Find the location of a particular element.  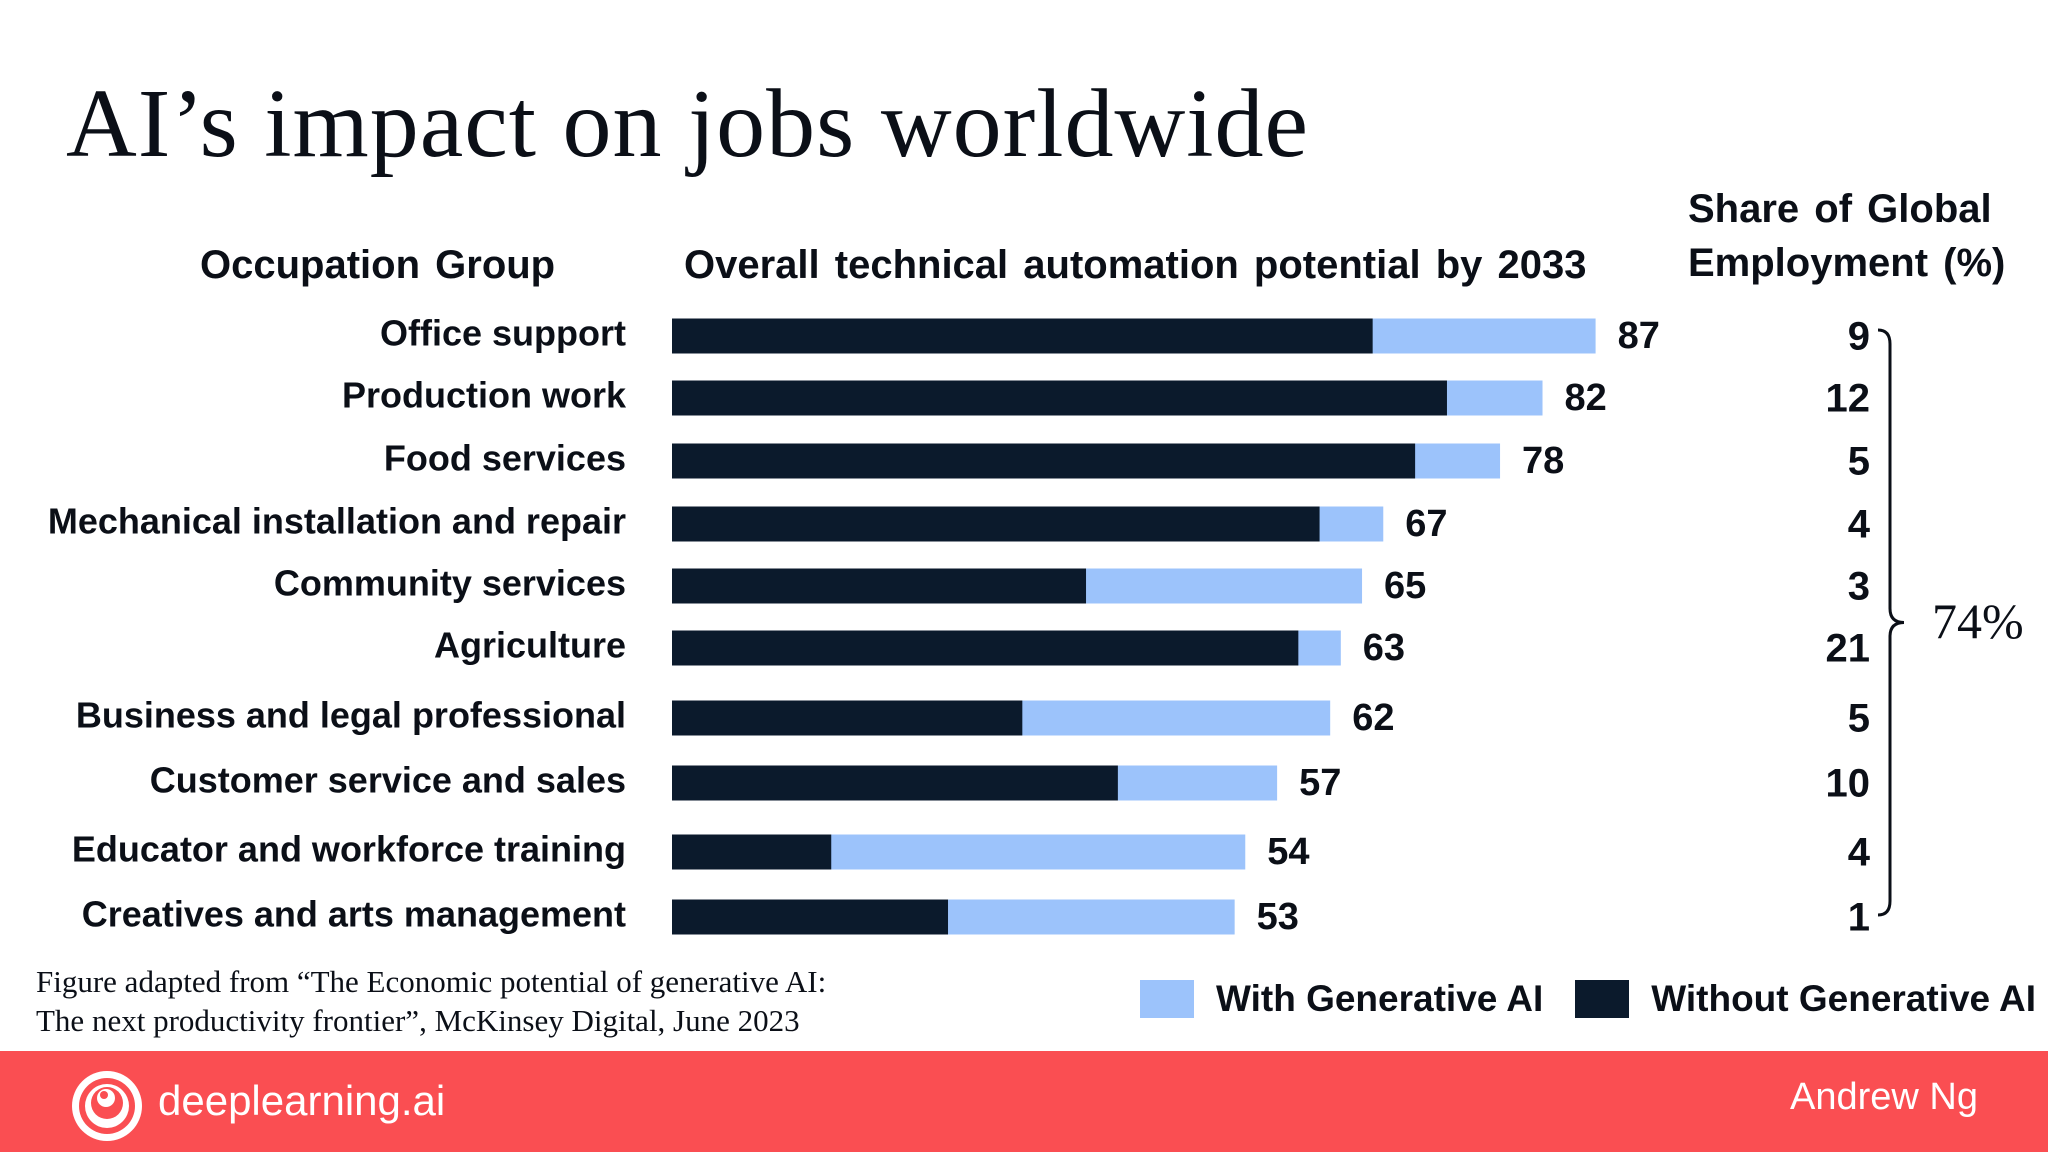

legend-item-with-gen-ai: With Generative AI is located at coordinates (1341, 999).